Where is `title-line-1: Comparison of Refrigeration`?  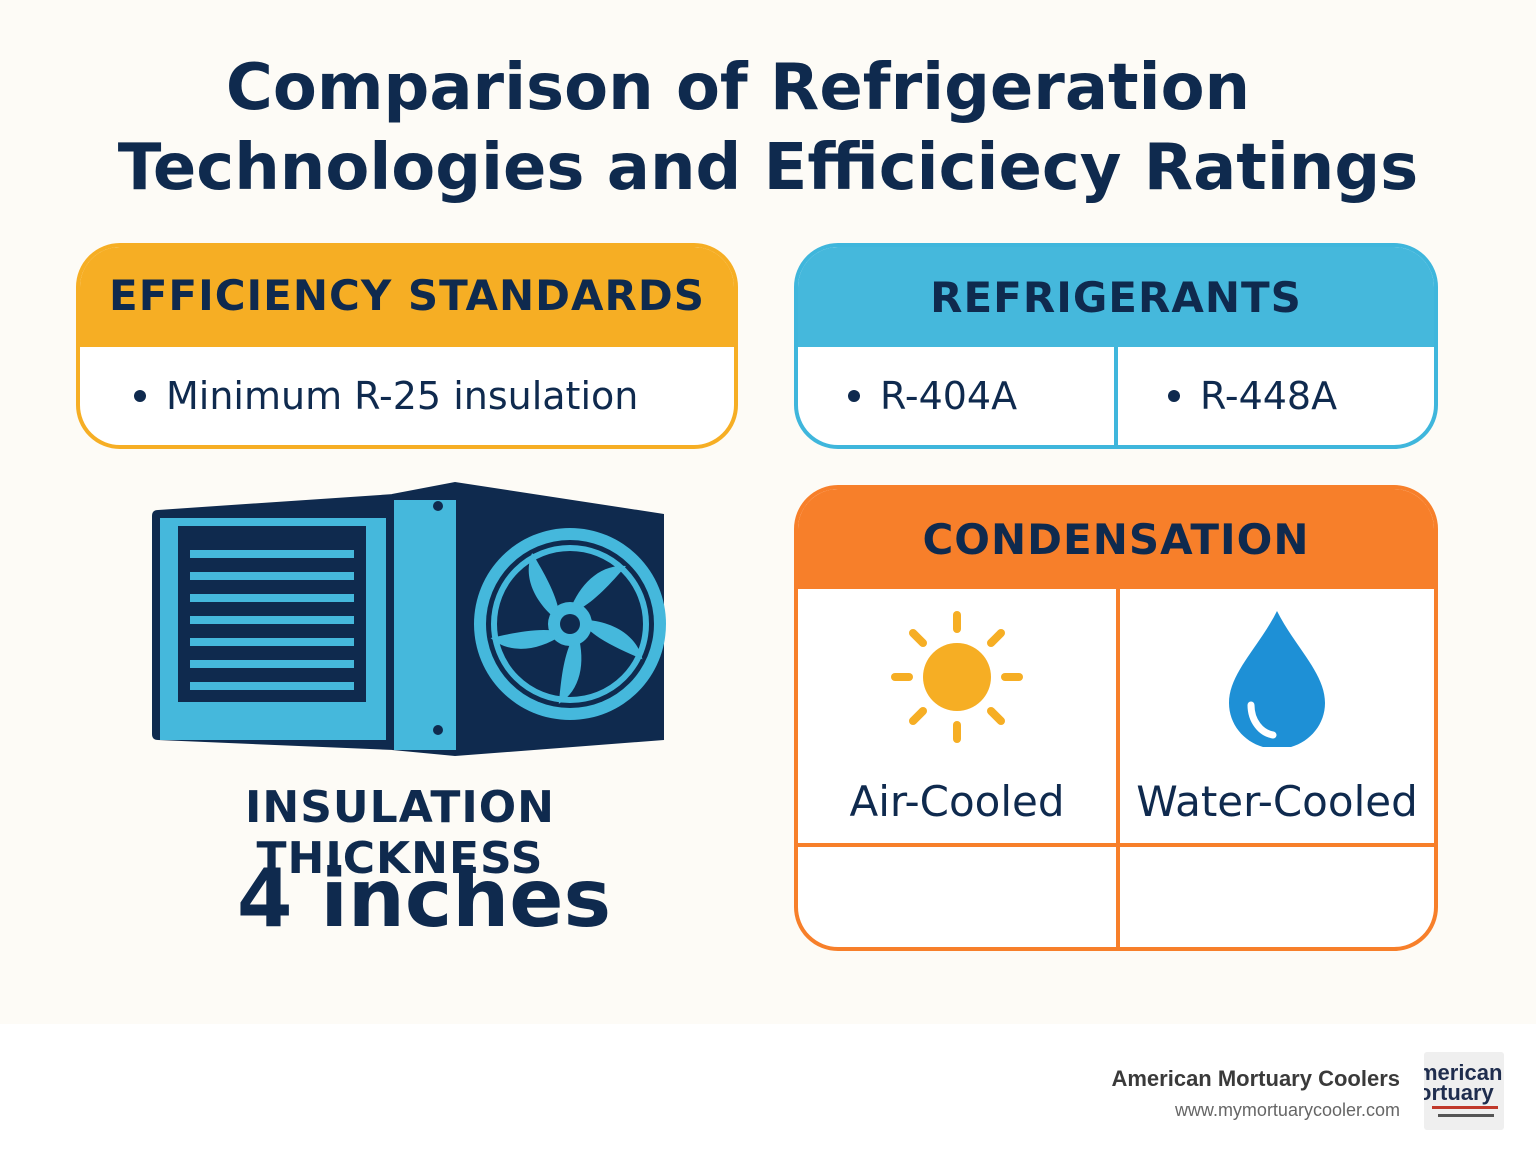
title-line-1: Comparison of Refrigeration is located at coordinates (738, 88).